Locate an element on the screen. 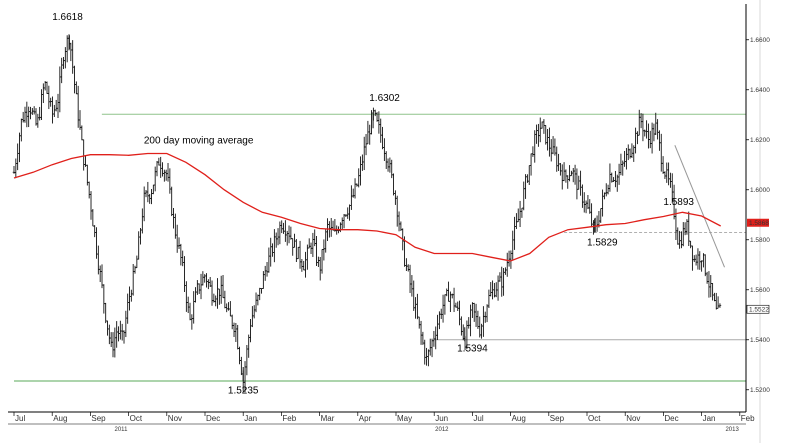 This screenshot has height=443, width=808. x-tick-label: May is located at coordinates (404, 418).